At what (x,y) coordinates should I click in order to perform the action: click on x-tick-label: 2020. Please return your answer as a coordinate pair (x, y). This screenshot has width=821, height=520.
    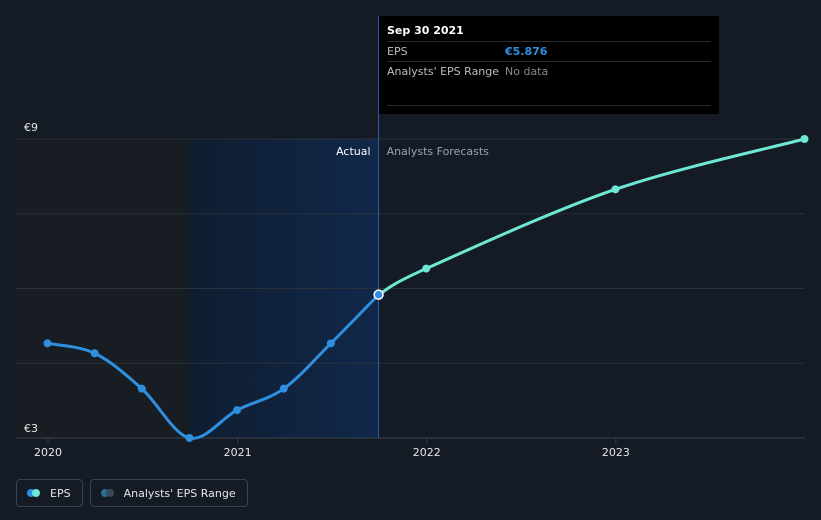
    Looking at the image, I should click on (48, 452).